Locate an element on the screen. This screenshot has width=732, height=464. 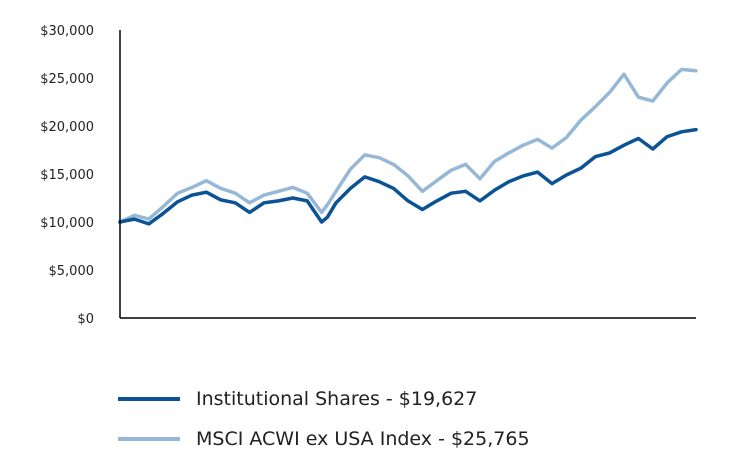
y-tick-label: $10,000 is located at coordinates (67, 223).